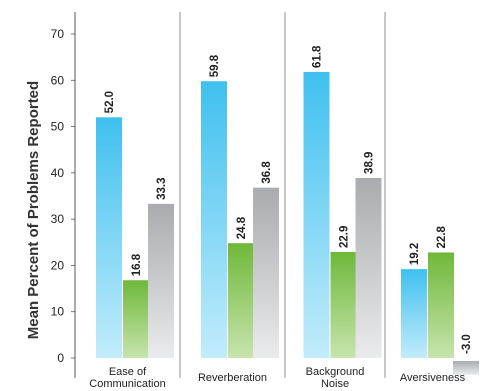 The width and height of the screenshot is (480, 391). Describe the element at coordinates (415, 254) in the screenshot. I see `value-label-aversiveness-1: 19.2` at that location.